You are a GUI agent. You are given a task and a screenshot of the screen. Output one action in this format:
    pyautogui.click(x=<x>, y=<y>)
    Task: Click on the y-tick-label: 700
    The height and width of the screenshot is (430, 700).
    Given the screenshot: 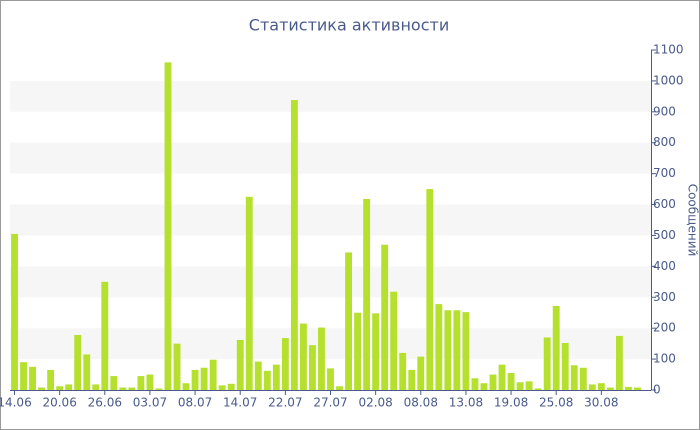 What is the action you would take?
    pyautogui.click(x=664, y=173)
    